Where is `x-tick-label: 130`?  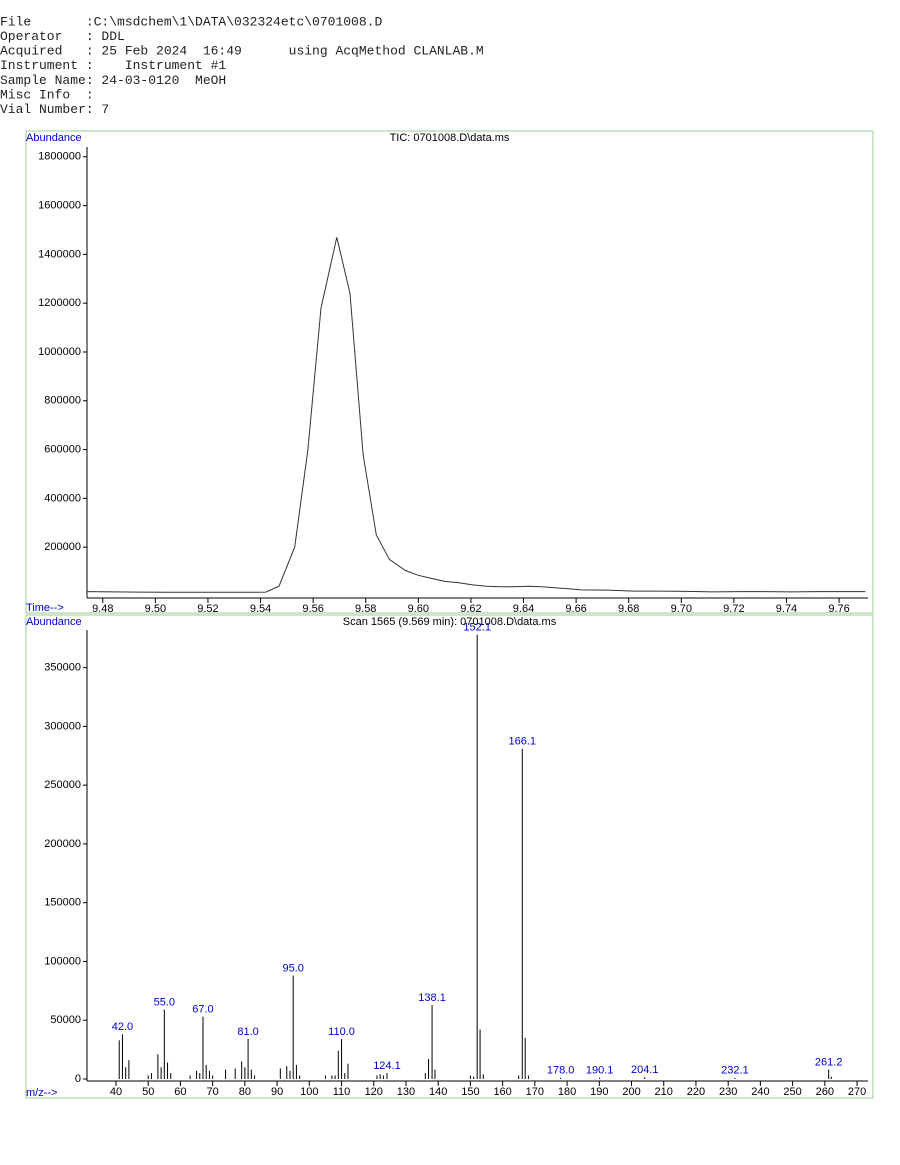
x-tick-label: 130 is located at coordinates (406, 1092).